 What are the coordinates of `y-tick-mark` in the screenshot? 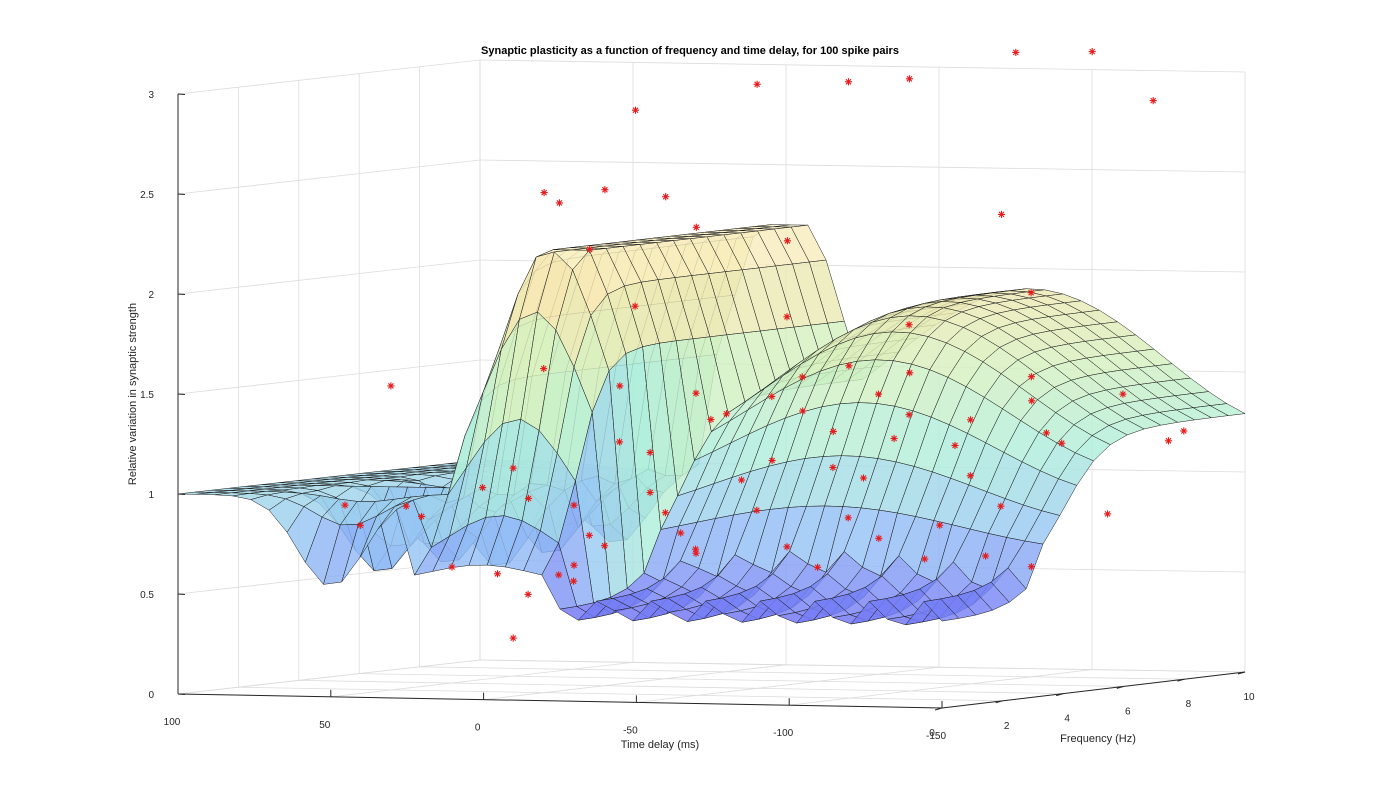 It's located at (1241, 673).